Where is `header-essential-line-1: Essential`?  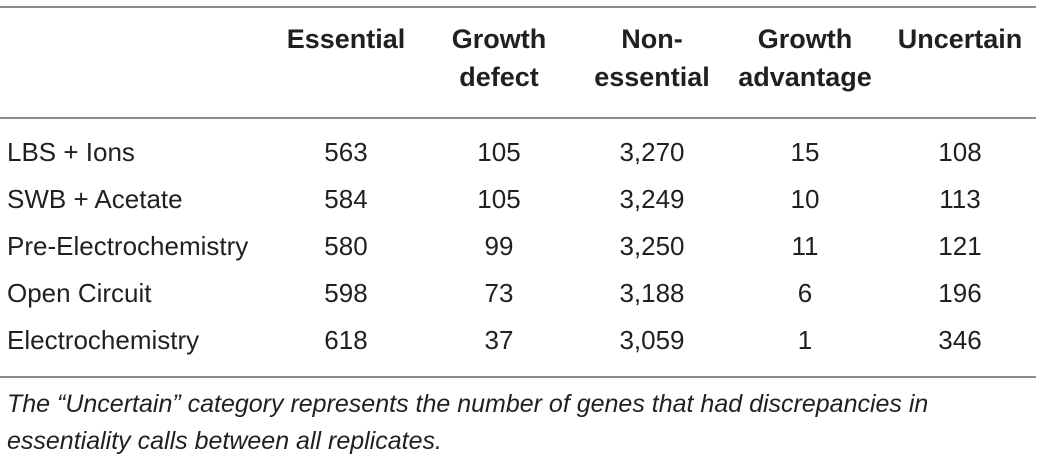
header-essential-line-1: Essential is located at coordinates (346, 39).